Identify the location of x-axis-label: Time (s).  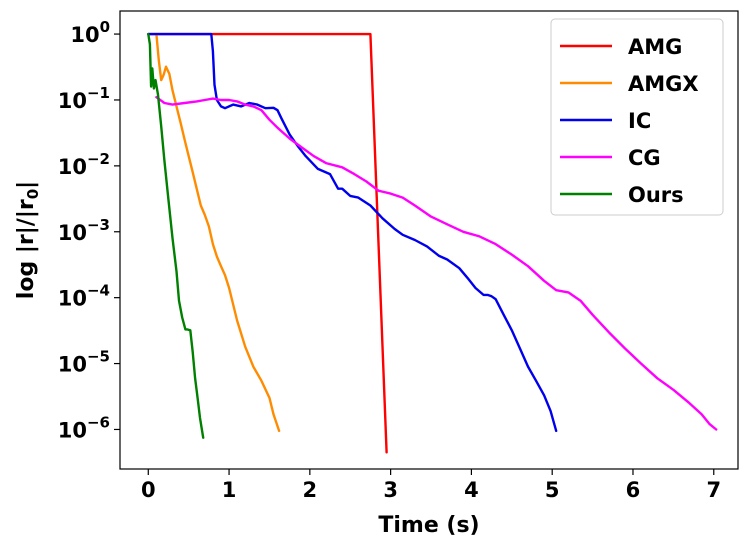
(428, 525).